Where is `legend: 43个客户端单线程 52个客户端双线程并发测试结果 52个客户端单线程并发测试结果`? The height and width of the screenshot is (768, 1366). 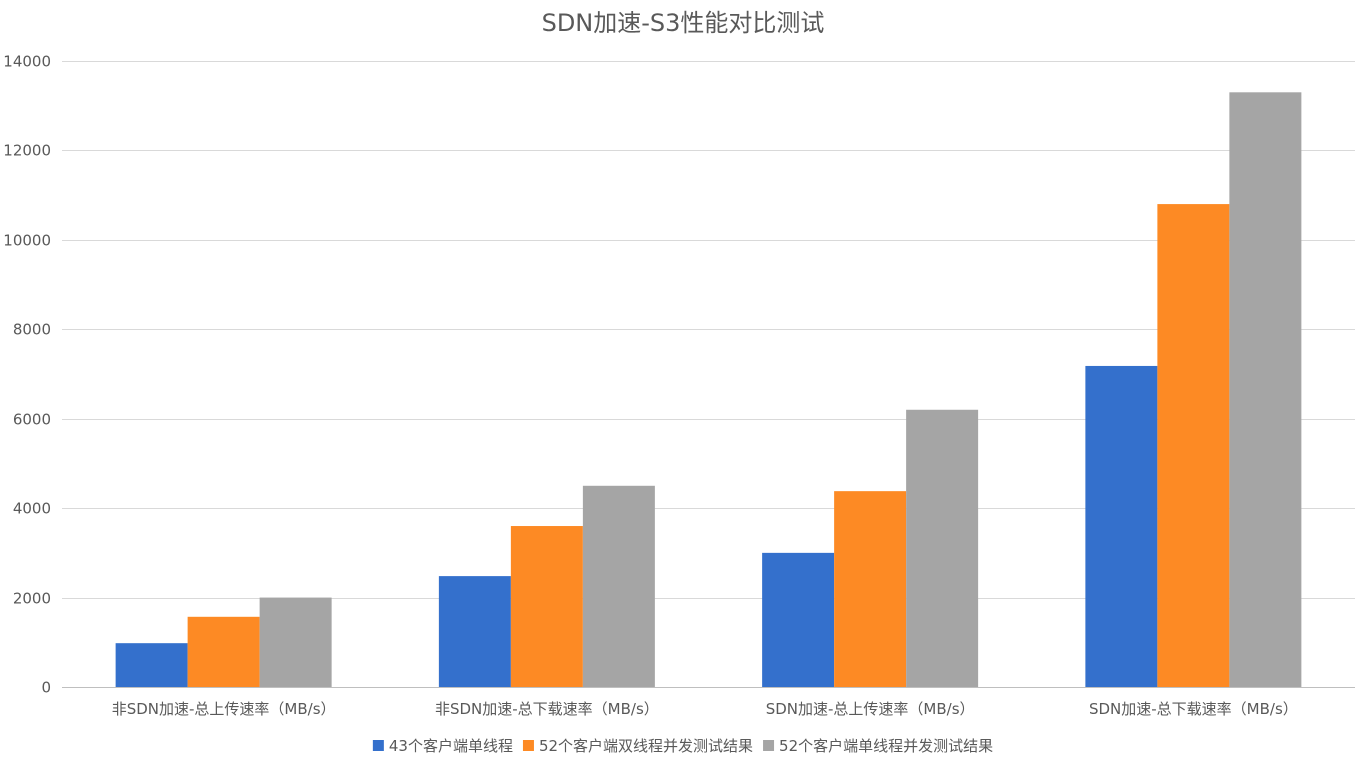
legend: 43个客户端单线程 52个客户端双线程并发测试结果 52个客户端单线程并发测试结果 is located at coordinates (682, 746).